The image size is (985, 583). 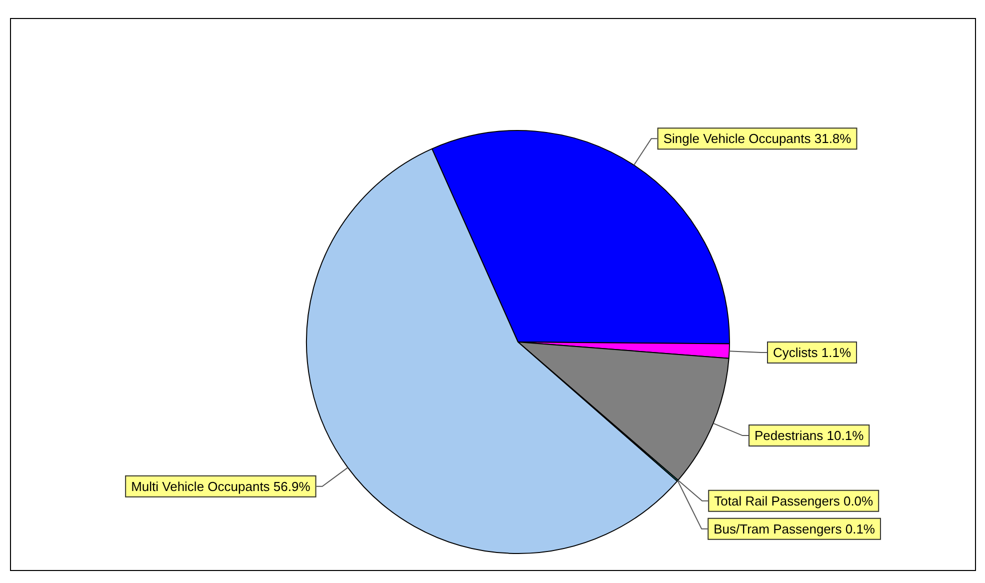 I want to click on slice-label: Pedestrians 10.1%, so click(x=809, y=436).